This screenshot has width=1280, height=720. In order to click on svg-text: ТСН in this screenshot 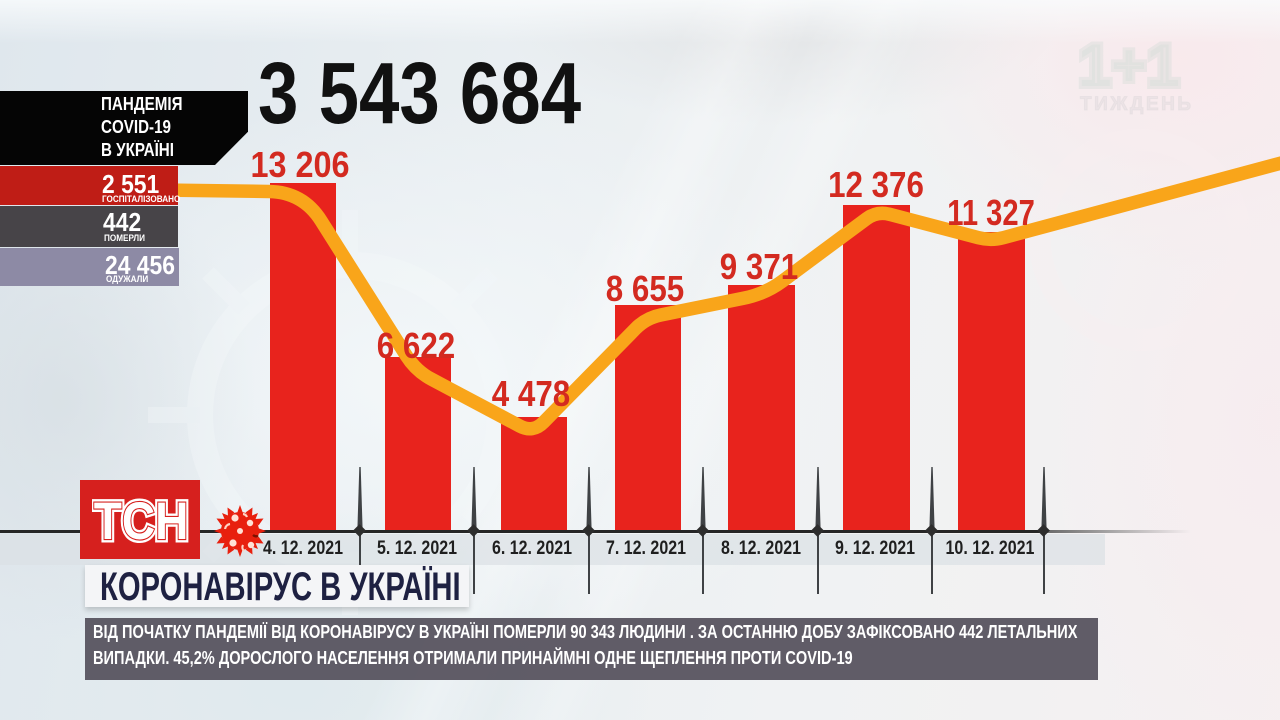, I will do `click(141, 518)`.